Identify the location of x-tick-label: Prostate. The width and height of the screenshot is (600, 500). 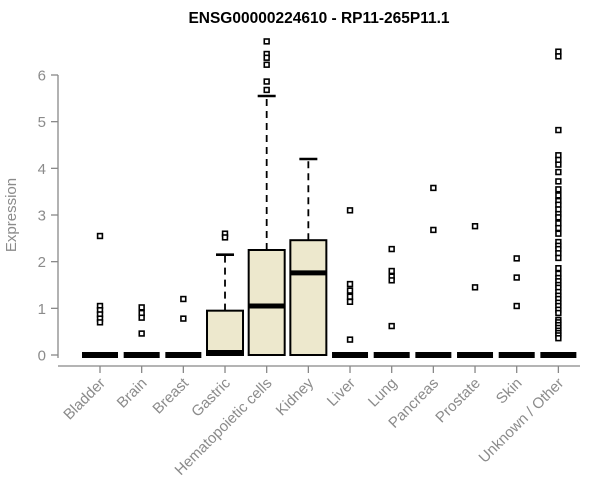
(458, 401).